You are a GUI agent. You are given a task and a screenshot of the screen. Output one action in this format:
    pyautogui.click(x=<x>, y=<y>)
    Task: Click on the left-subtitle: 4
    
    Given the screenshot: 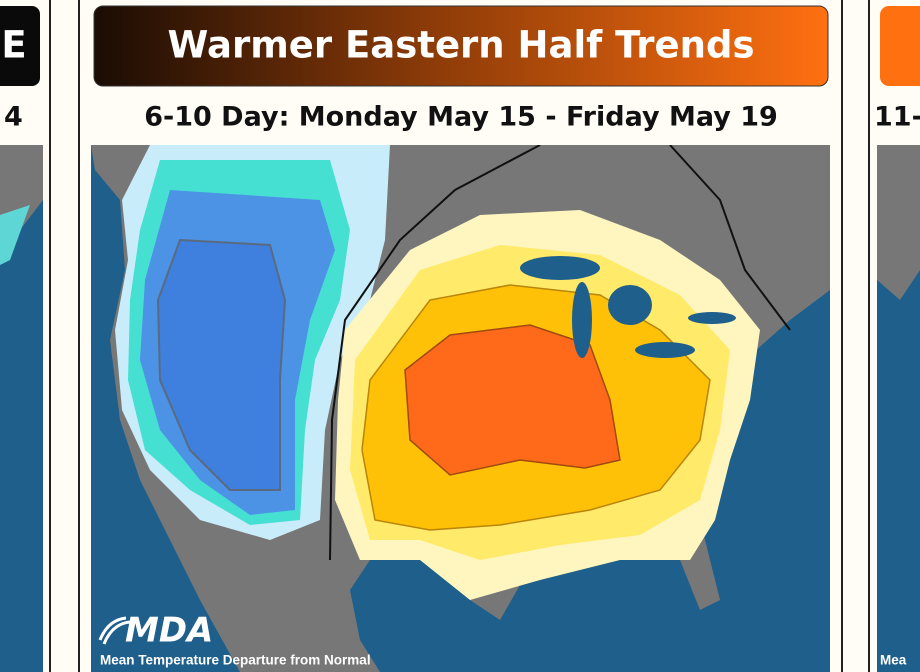 What is the action you would take?
    pyautogui.click(x=13, y=117)
    